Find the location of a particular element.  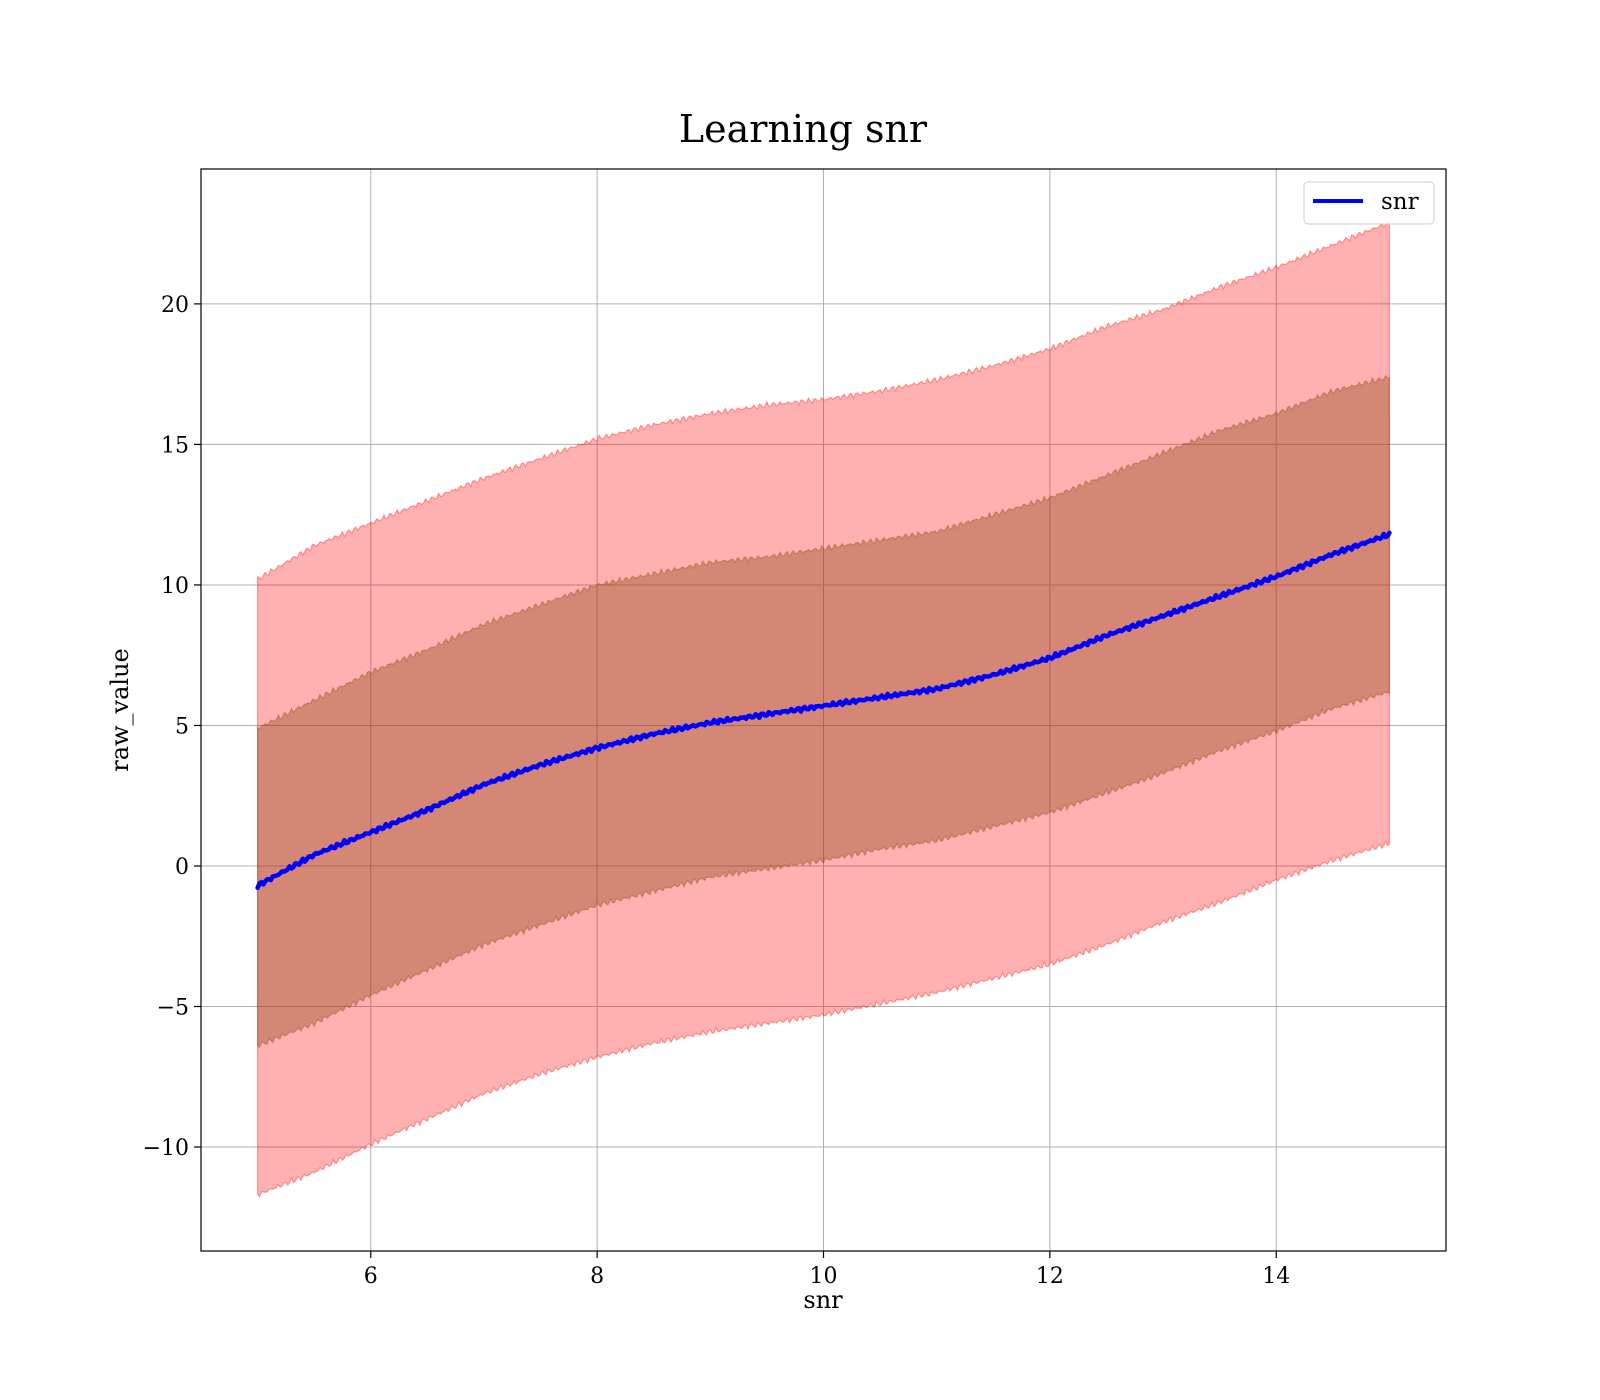

x-tick-label: 14 is located at coordinates (1276, 1276).